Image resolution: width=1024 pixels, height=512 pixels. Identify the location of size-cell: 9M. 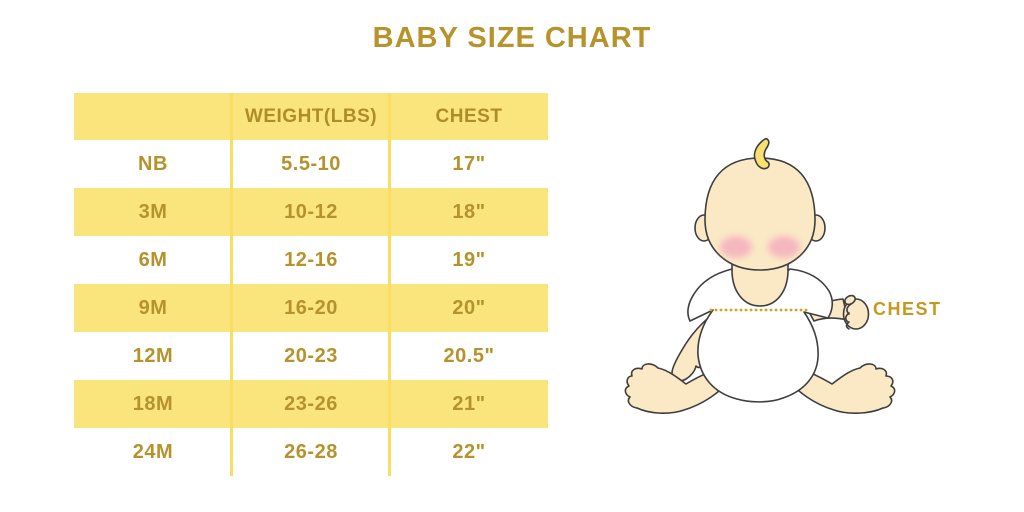
(153, 307).